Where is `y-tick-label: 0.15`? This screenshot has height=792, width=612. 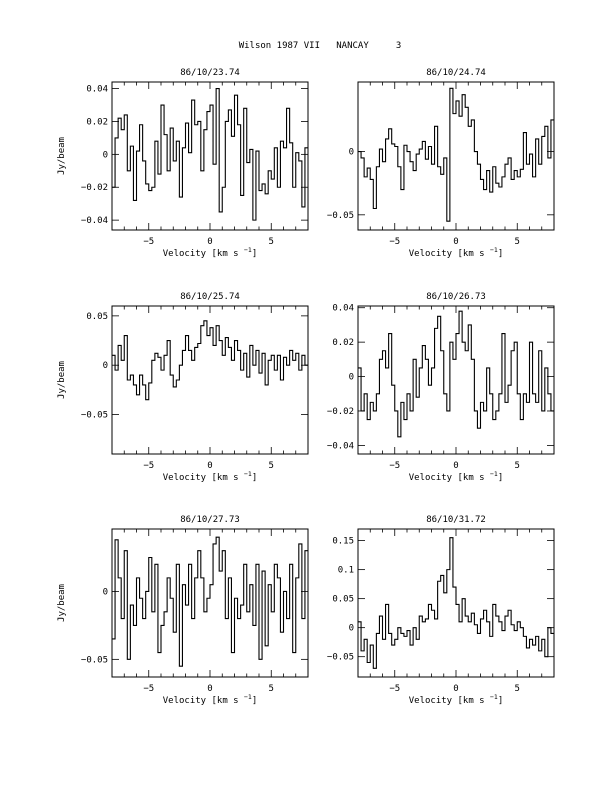 y-tick-label: 0.15 is located at coordinates (343, 542).